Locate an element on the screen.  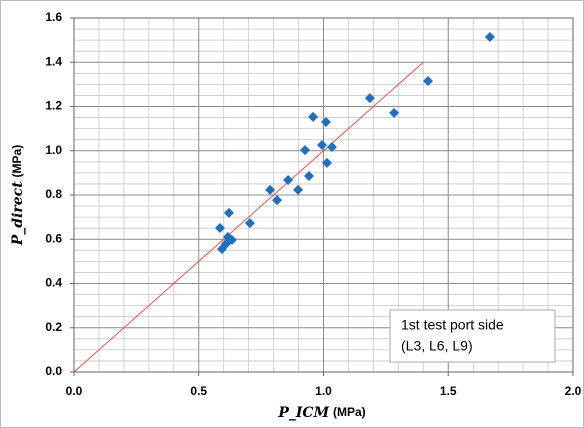
y-tick-label: 0.0 is located at coordinates (53, 371).